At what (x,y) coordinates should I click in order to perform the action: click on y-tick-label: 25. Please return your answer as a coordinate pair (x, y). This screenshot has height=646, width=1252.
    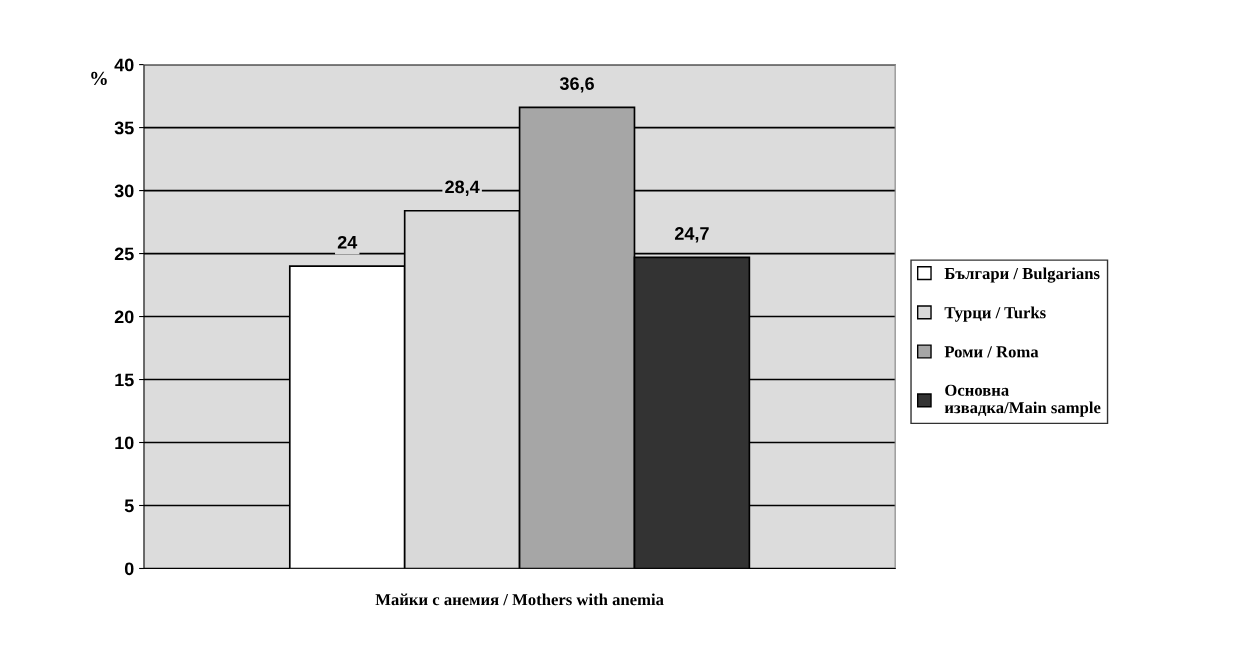
    Looking at the image, I should click on (124, 254).